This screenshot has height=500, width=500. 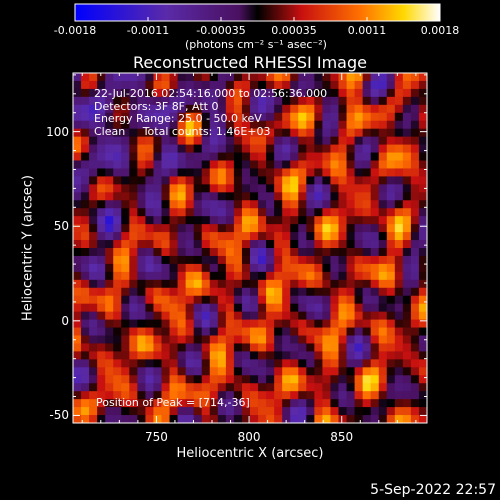 I want to click on colorbar-tick-label: -0.0011, so click(x=148, y=30).